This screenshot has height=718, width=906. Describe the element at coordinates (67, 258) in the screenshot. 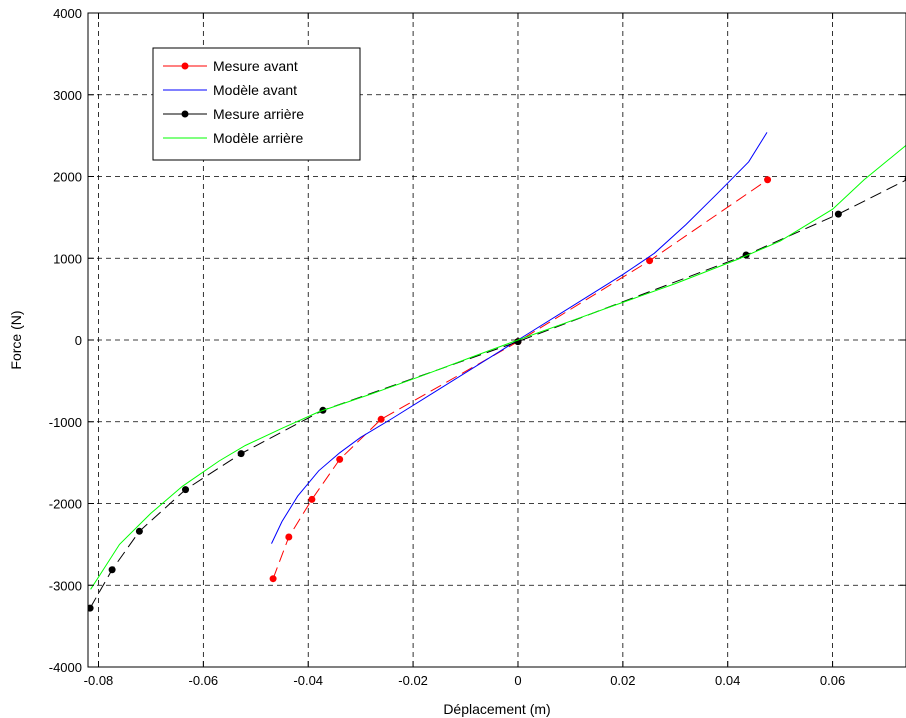

I see `y-tick-label: 1000` at that location.